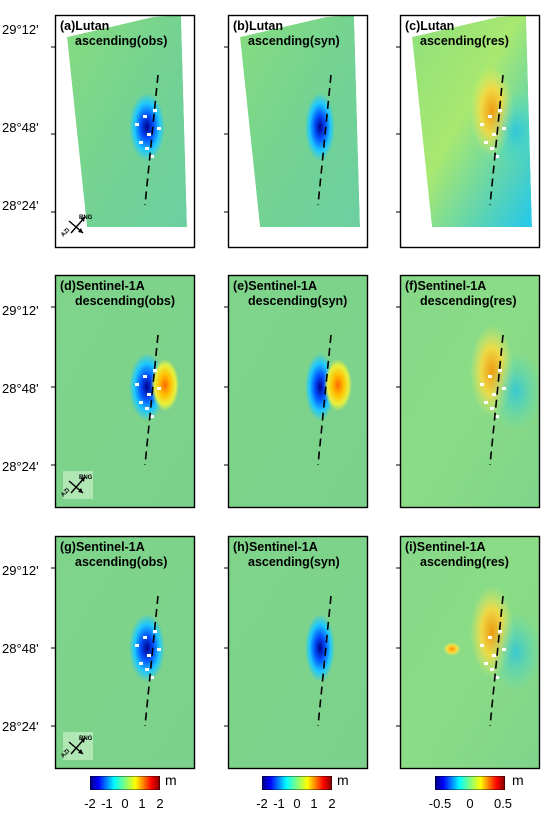  I want to click on panel-title-line1: (c)Lutan, so click(429, 26).